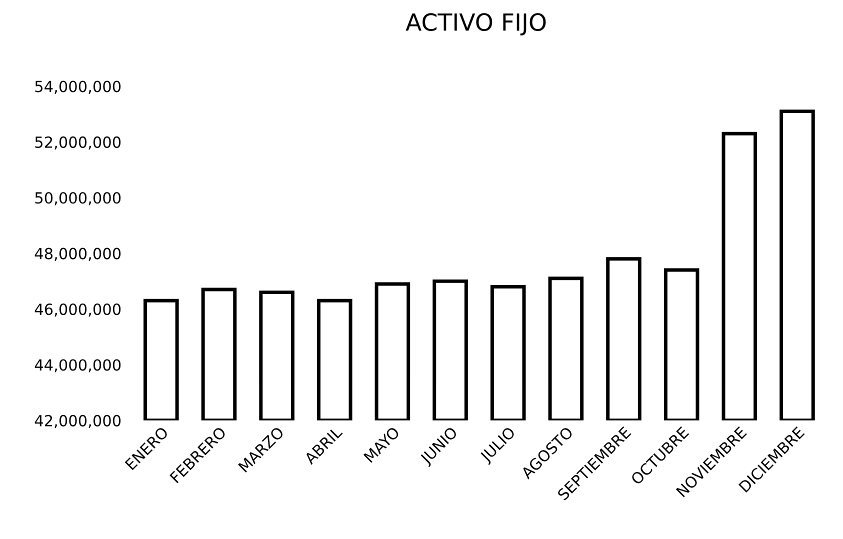 Image resolution: width=843 pixels, height=539 pixels. Describe the element at coordinates (78, 199) in the screenshot. I see `y-tick-label: 50,000,000` at that location.